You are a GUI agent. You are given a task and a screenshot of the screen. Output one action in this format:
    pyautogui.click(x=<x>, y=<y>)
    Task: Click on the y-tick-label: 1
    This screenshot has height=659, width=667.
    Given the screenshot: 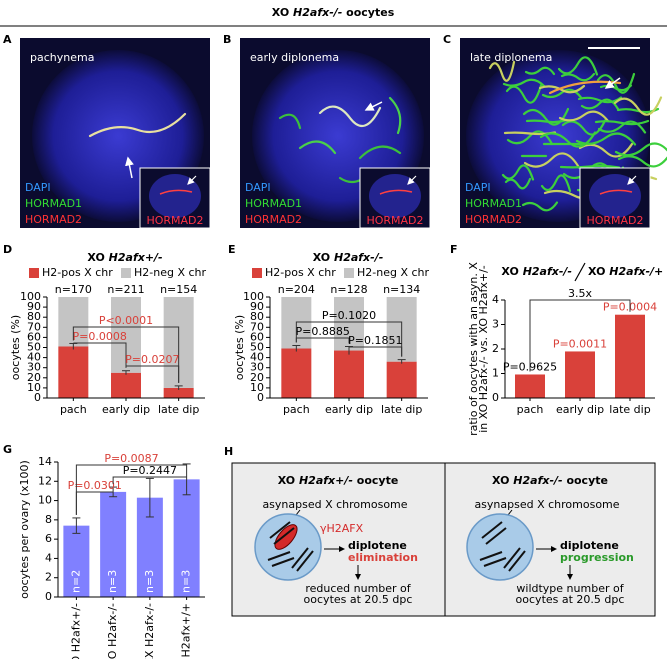 What is the action you would take?
    pyautogui.click(x=495, y=373)
    